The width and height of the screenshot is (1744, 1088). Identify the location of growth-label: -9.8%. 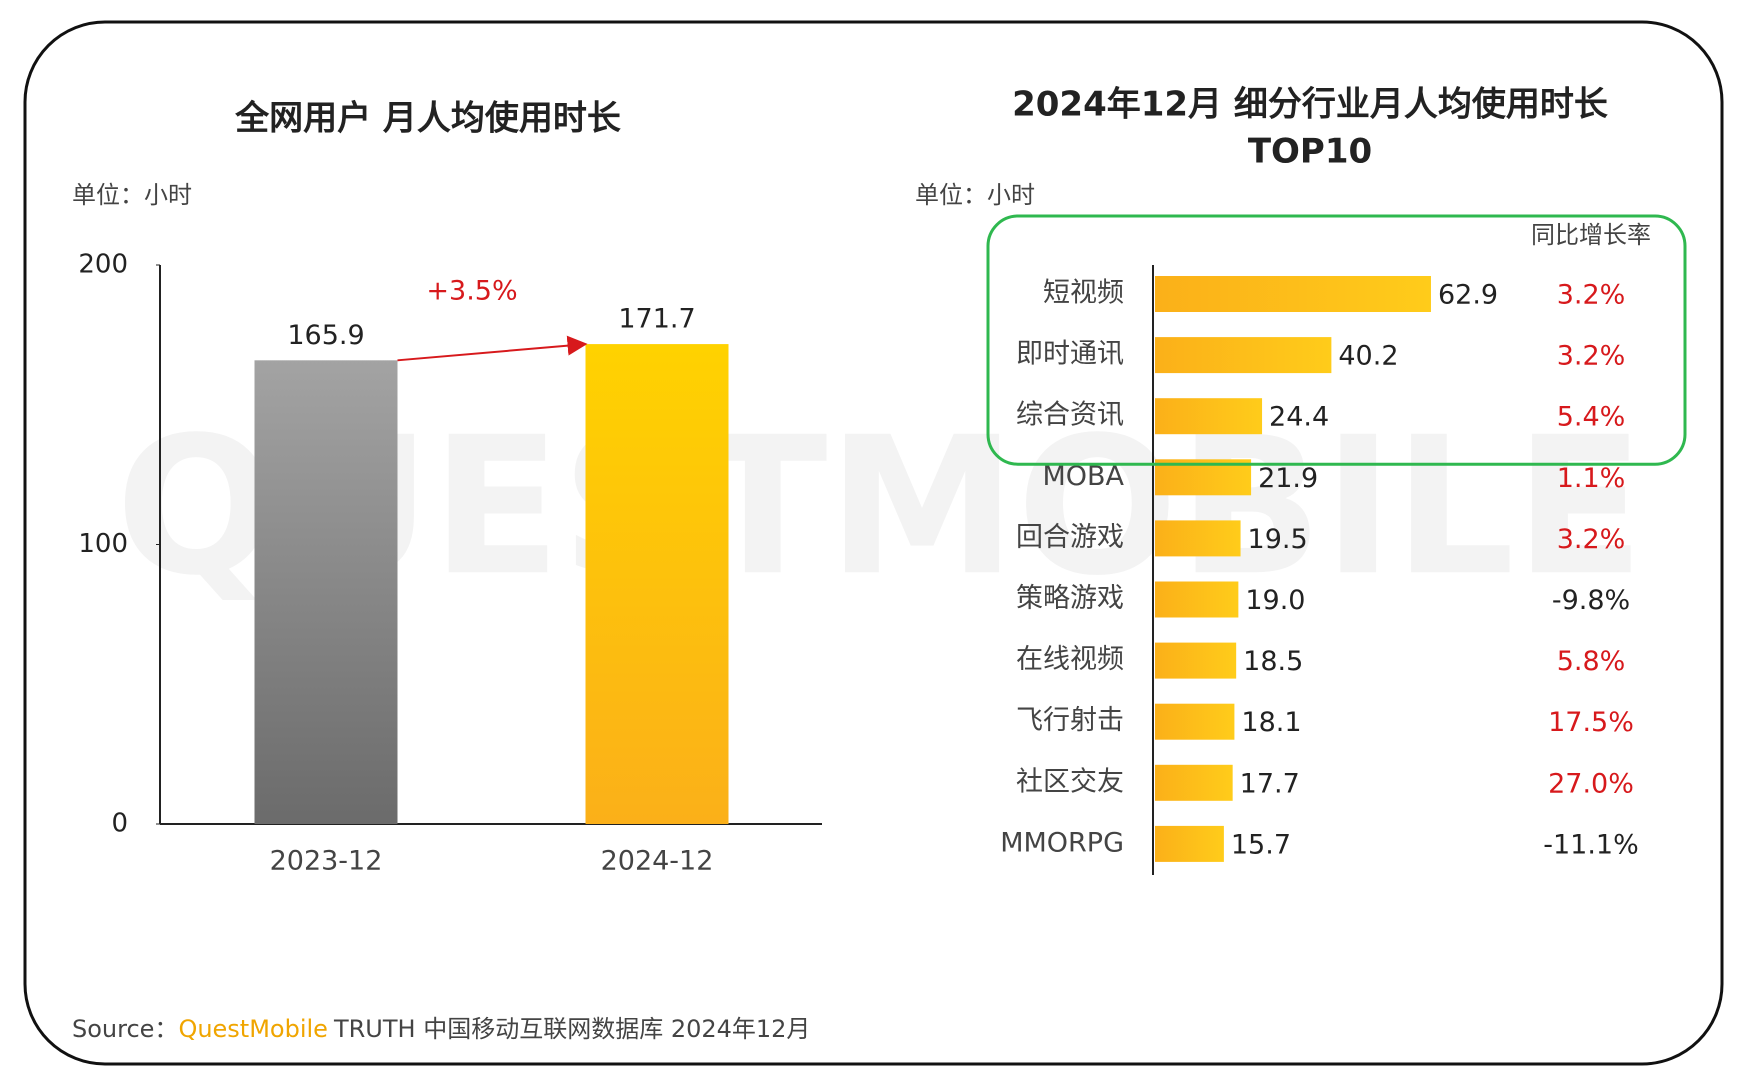
(1591, 600).